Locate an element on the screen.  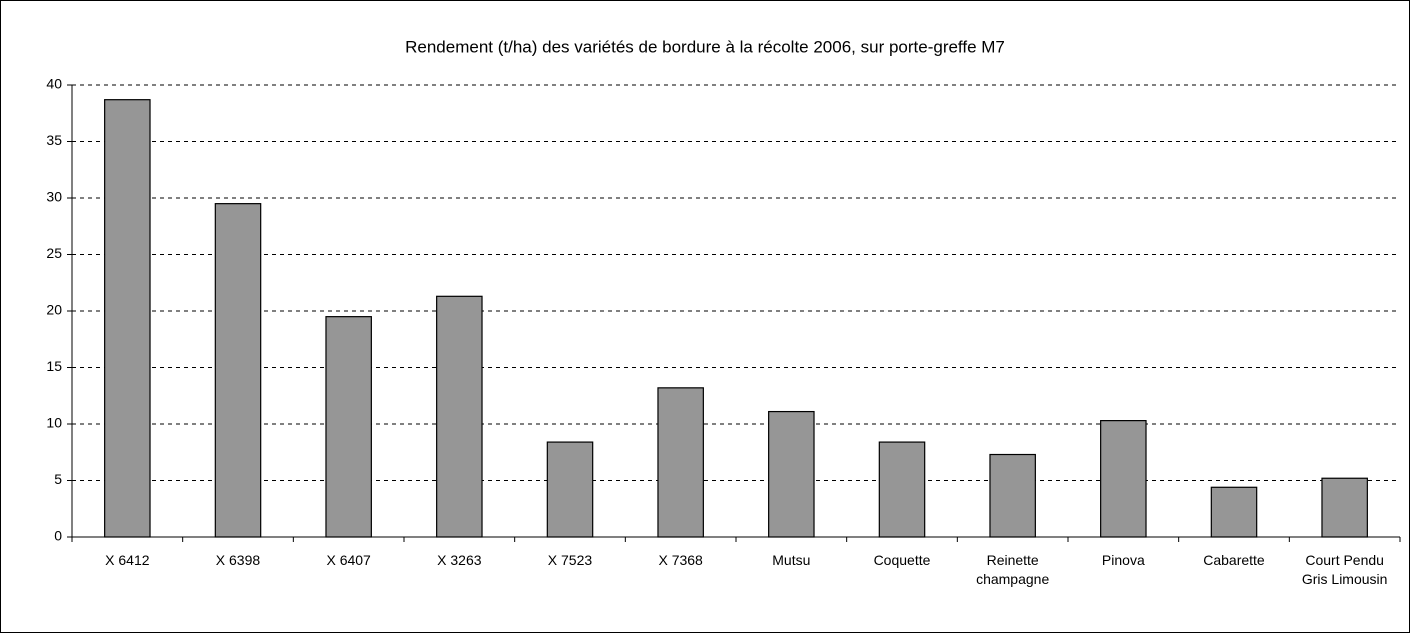
y-tick-label: 10 is located at coordinates (54, 423).